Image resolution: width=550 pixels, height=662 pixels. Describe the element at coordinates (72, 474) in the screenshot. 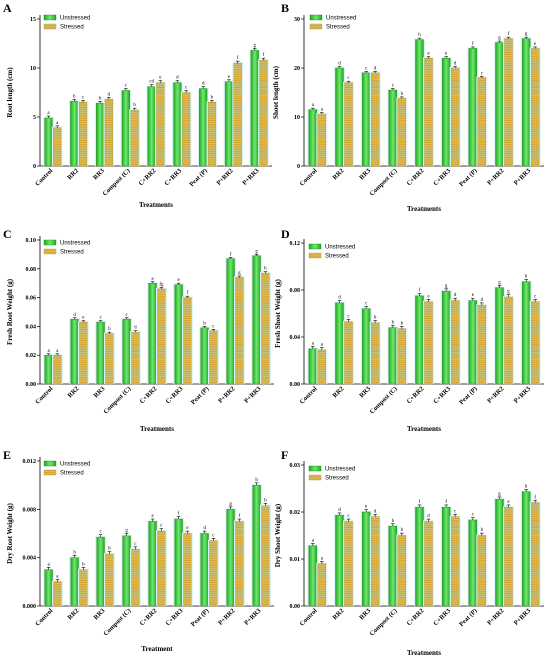

I see `legend-label: Stressed` at that location.